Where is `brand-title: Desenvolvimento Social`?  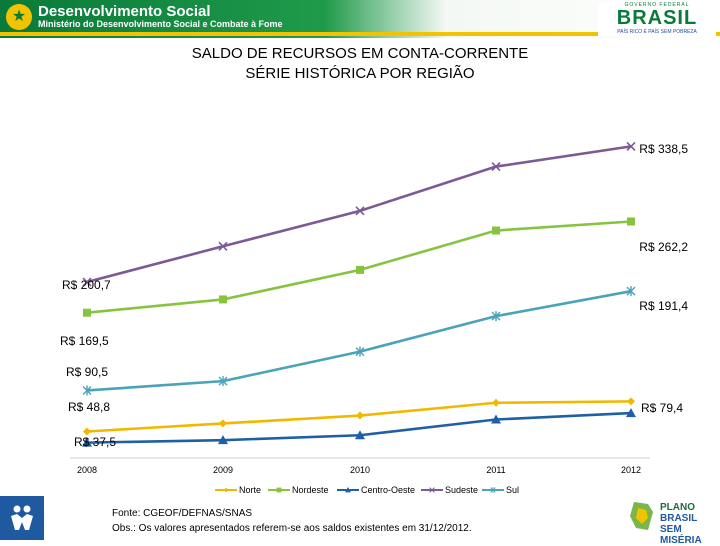
brand-title: Desenvolvimento Social is located at coordinates (124, 11).